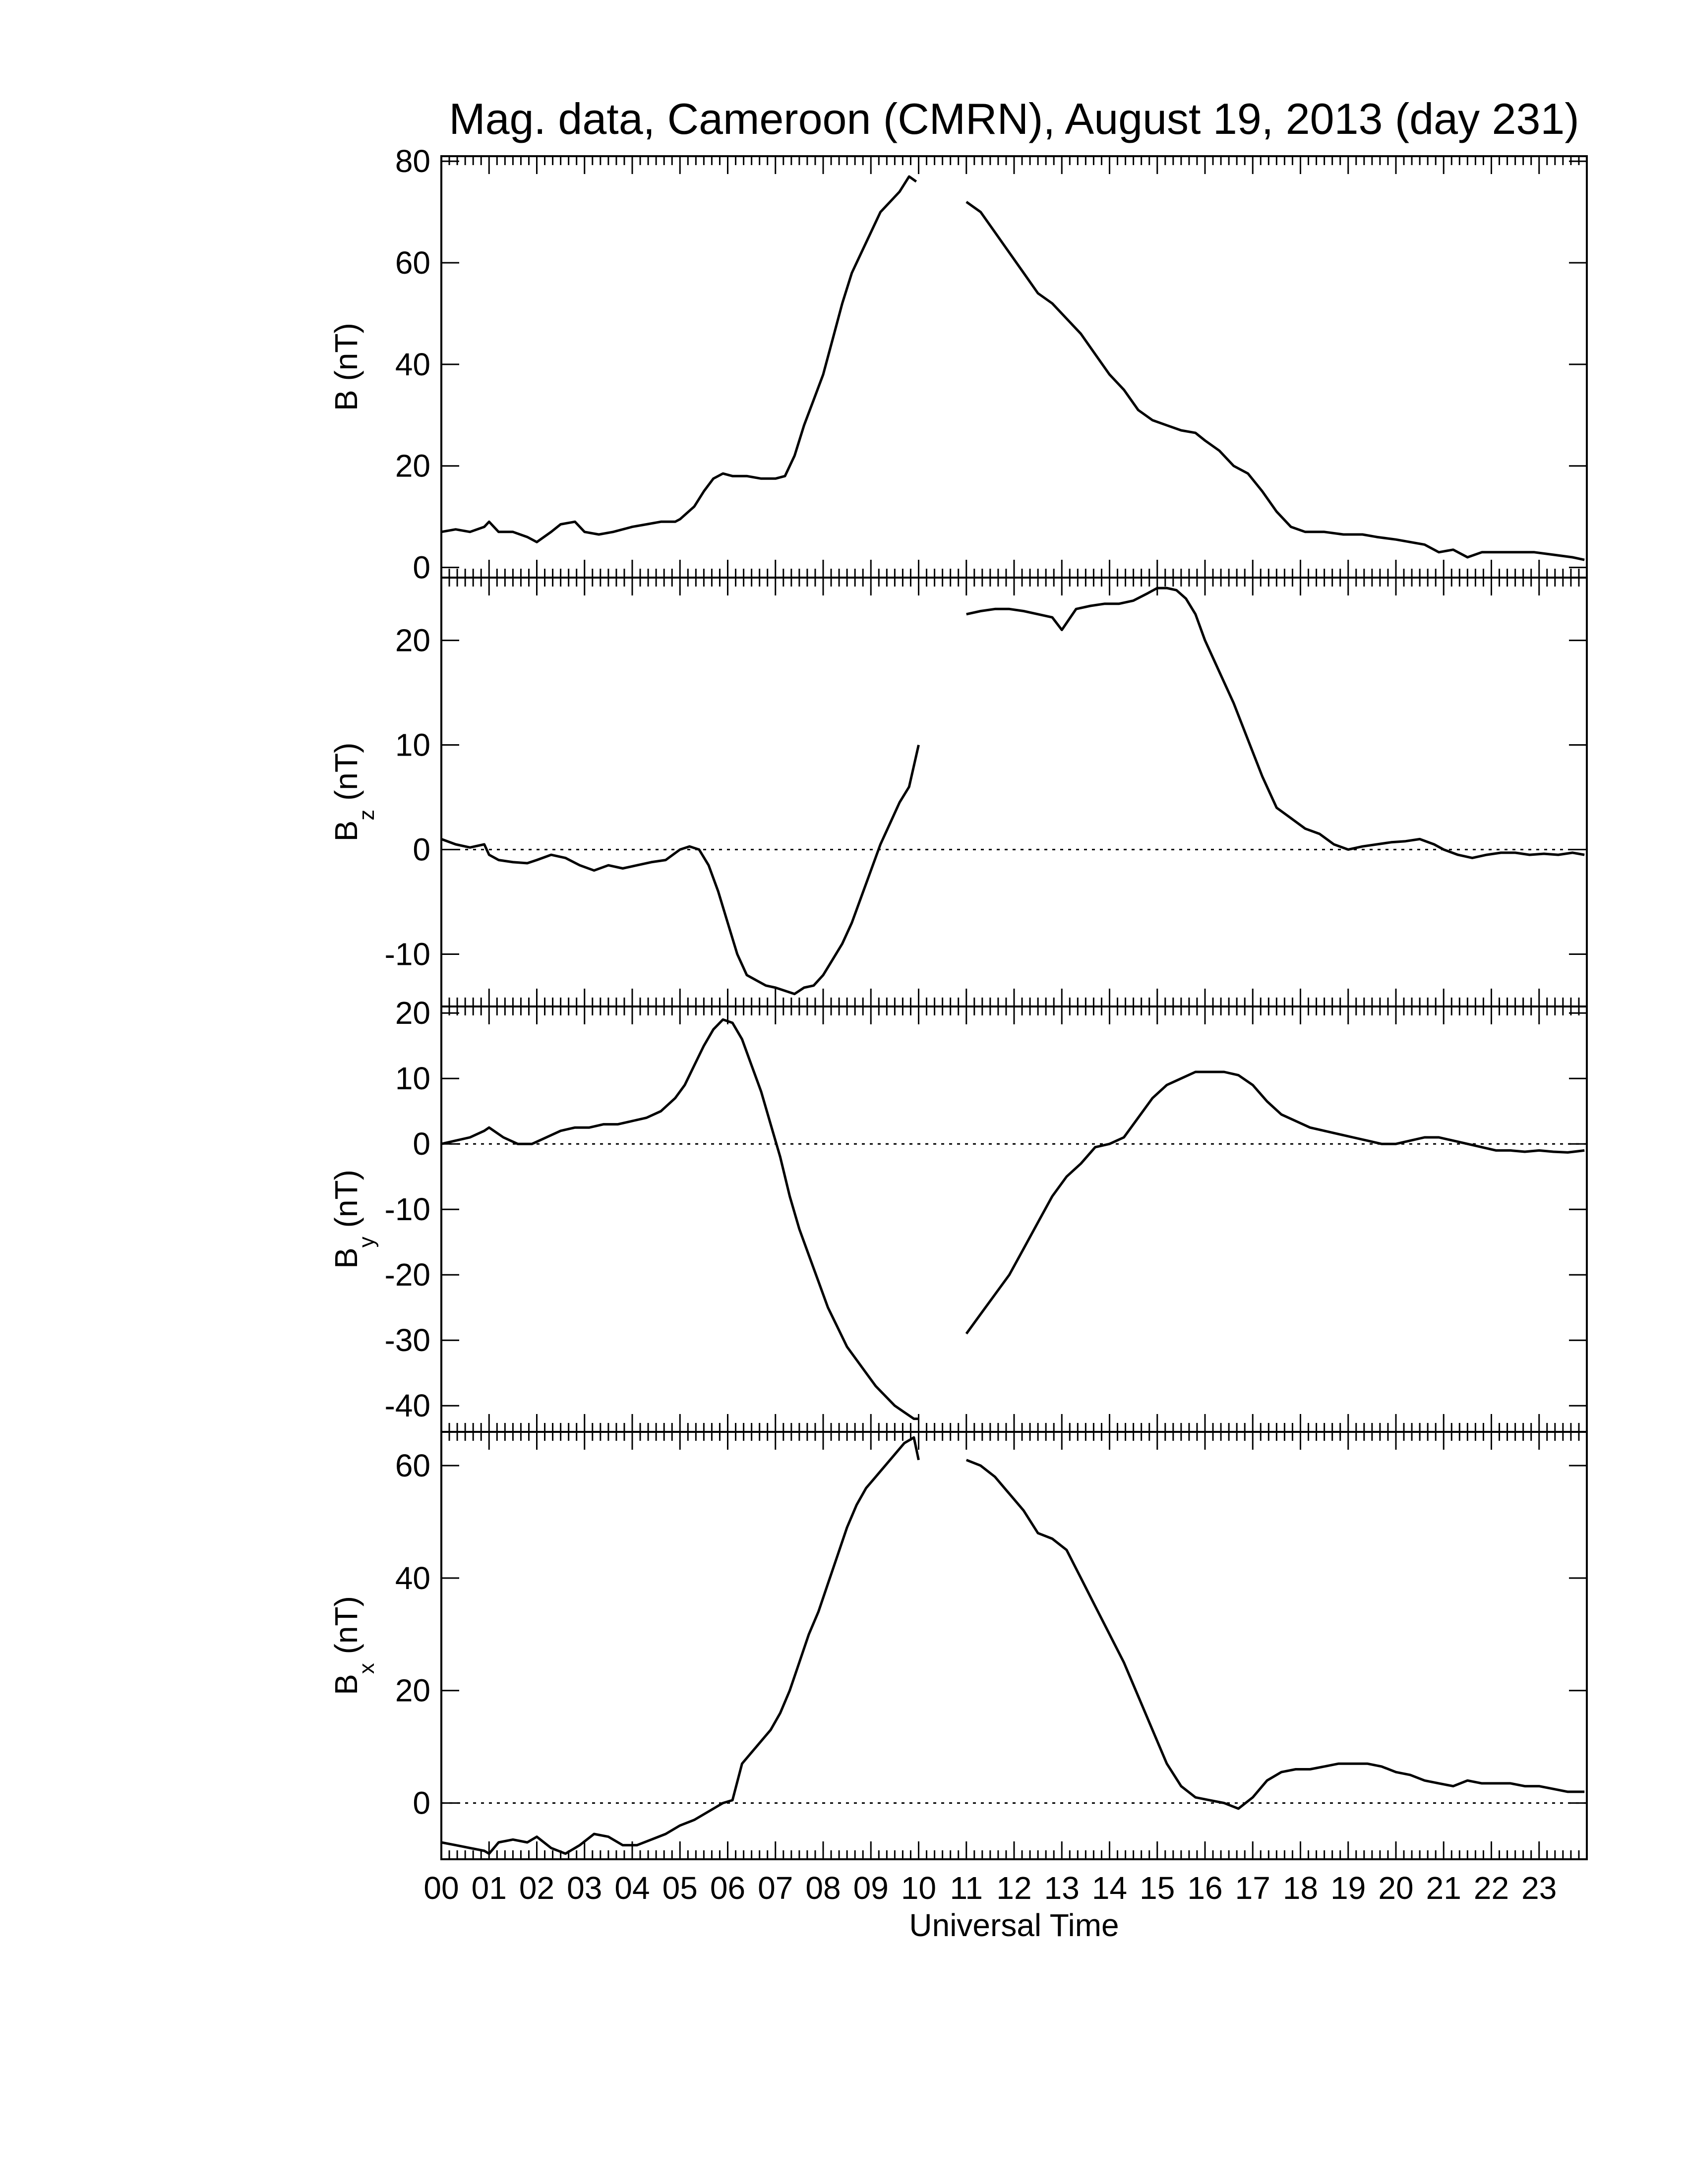 Image resolution: width=1686 pixels, height=2184 pixels. What do you see at coordinates (413, 364) in the screenshot?
I see `panel-B-ytick-label: 40` at bounding box center [413, 364].